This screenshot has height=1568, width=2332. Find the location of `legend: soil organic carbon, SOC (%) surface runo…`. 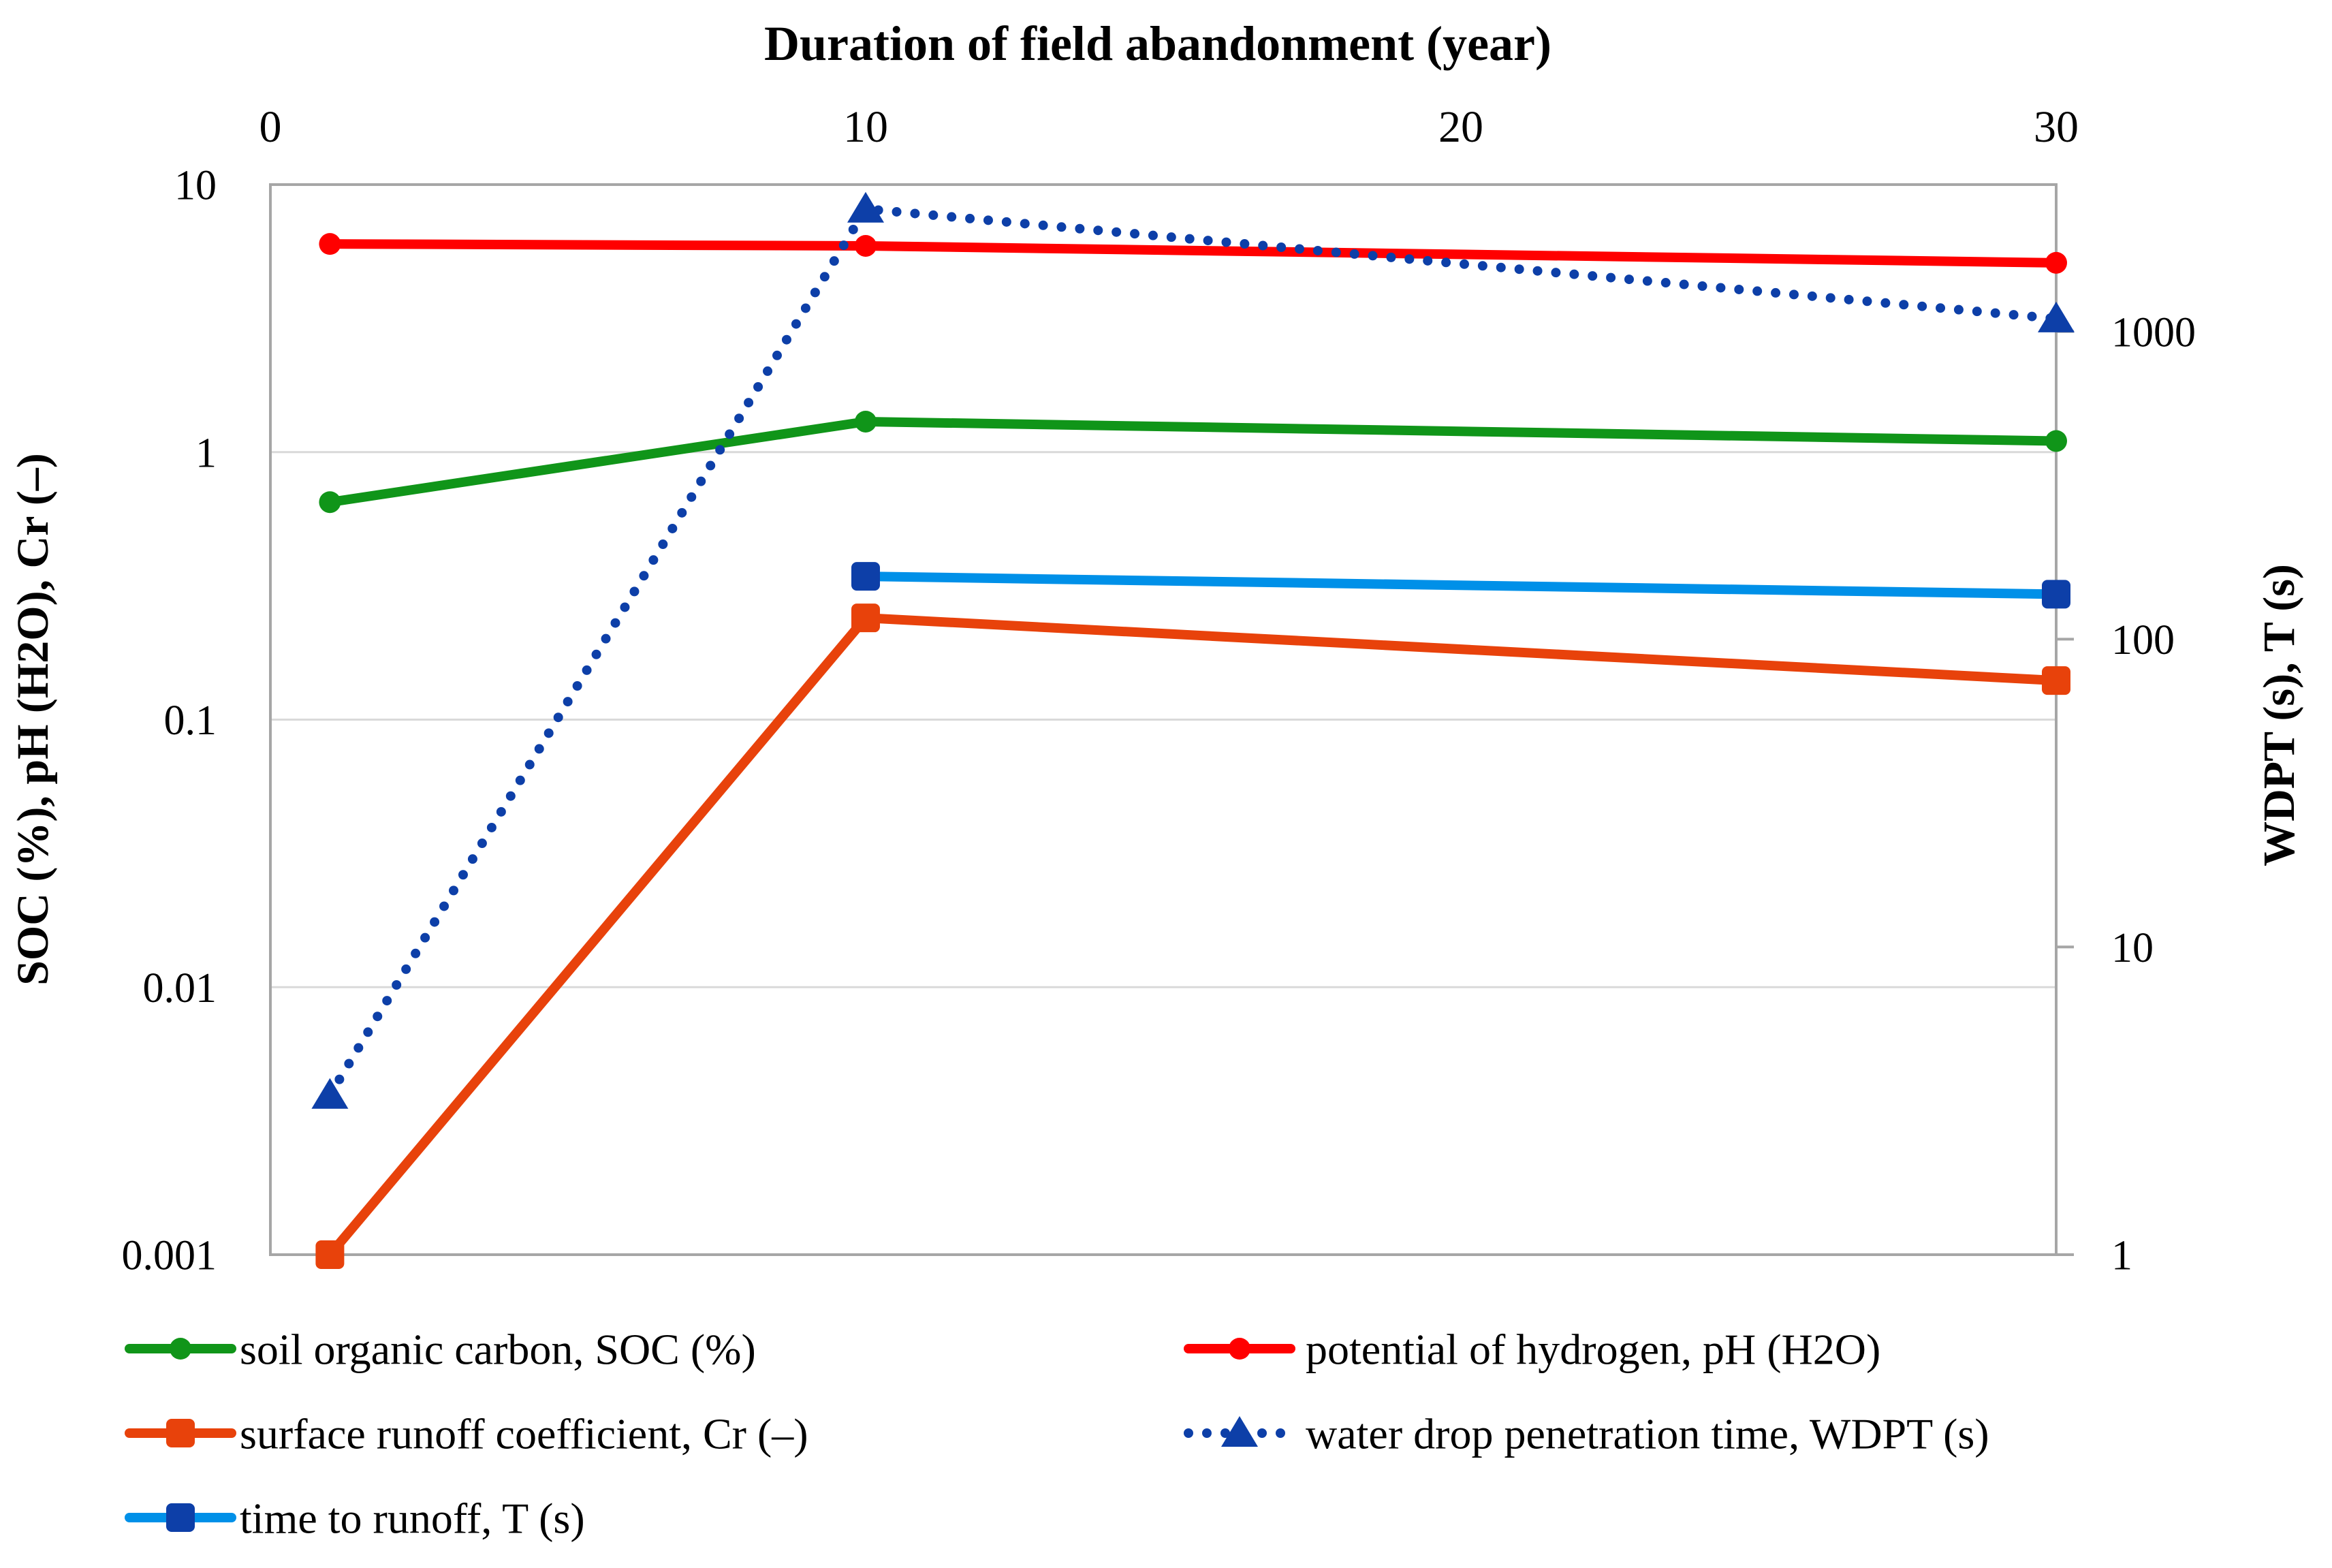

legend: soil organic carbon, SOC (%) surface runo… is located at coordinates (1057, 1433).